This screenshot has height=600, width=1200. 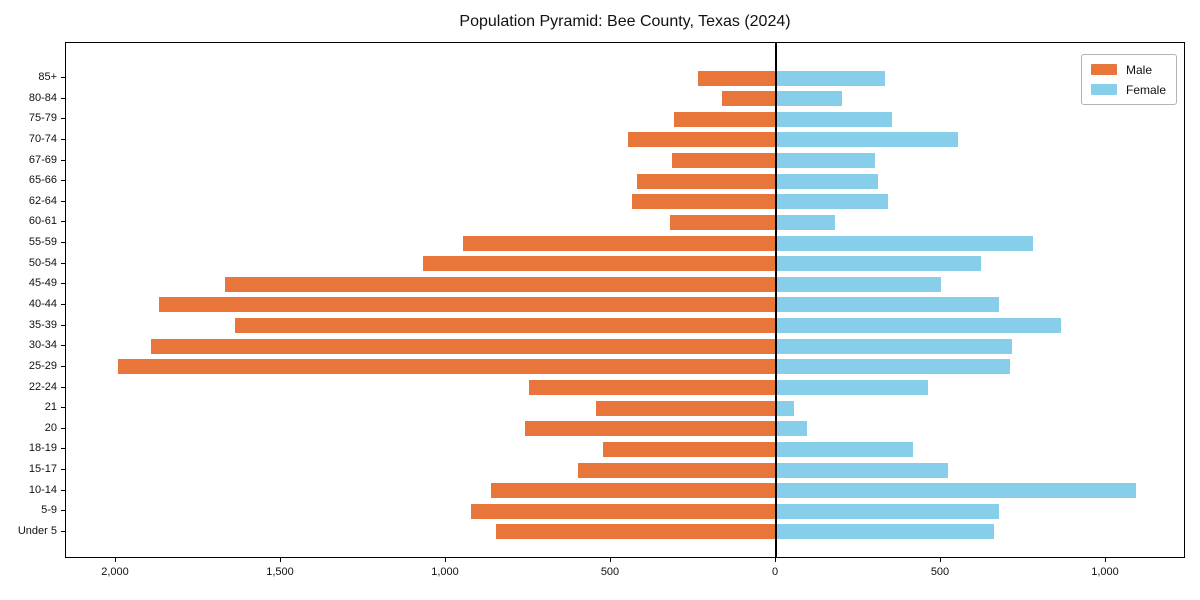 I want to click on y-tick-label: 5-9, so click(x=49, y=510).